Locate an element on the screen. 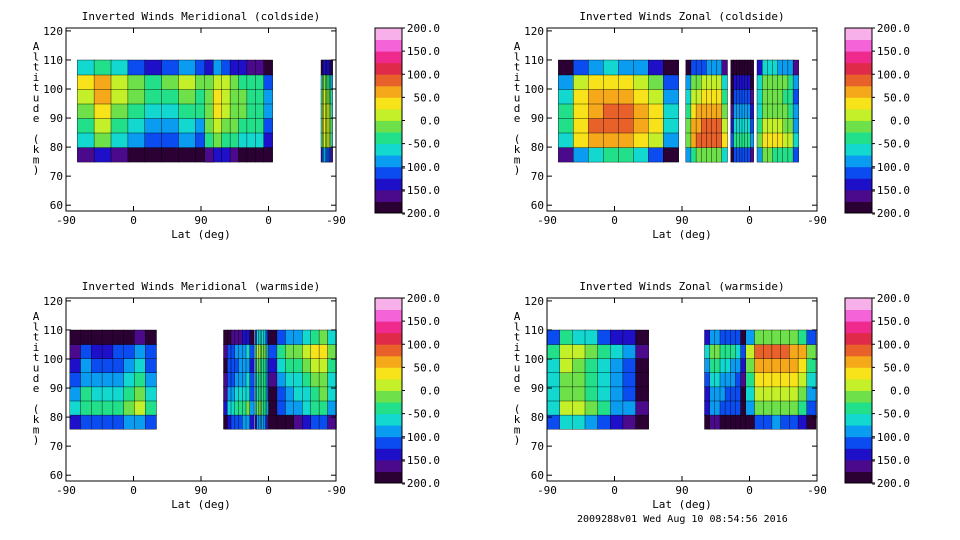  colorbar-tick-label: 200.0 is located at coordinates (893, 298).